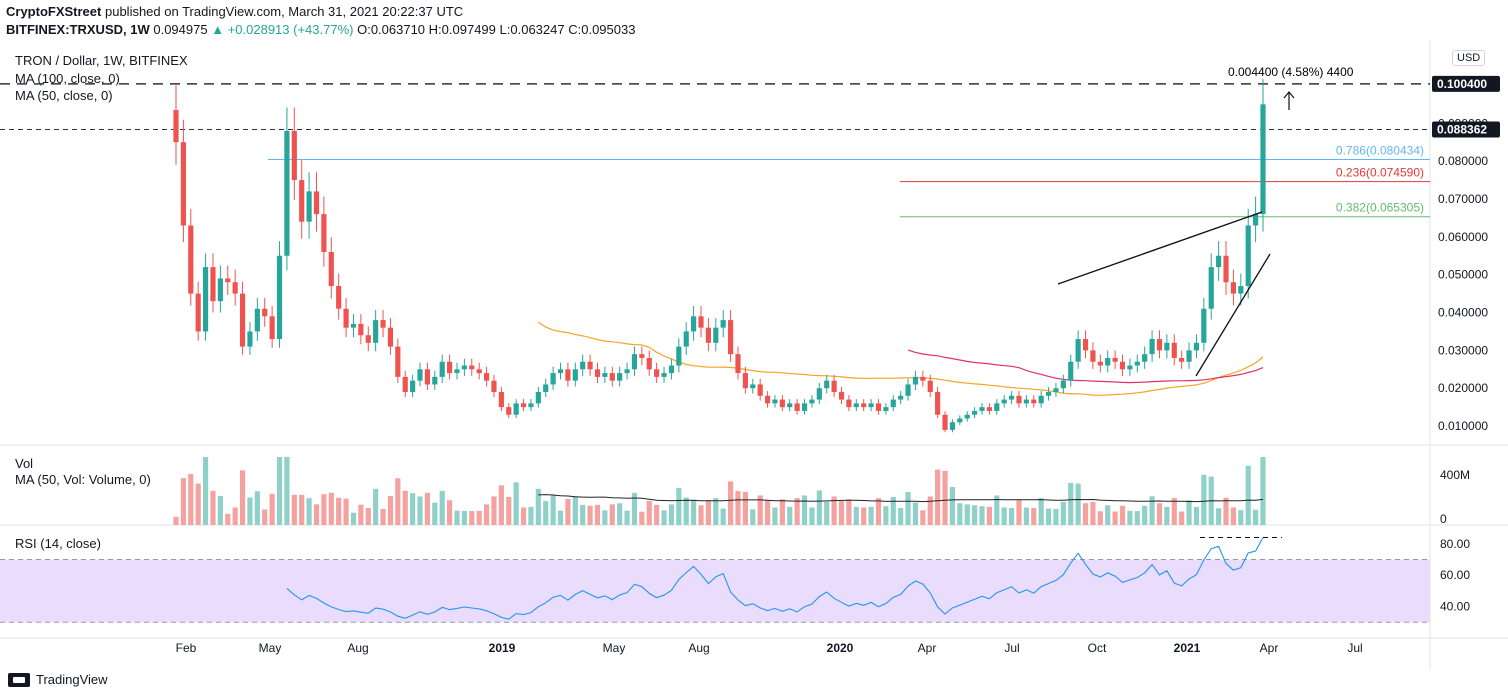 The image size is (1508, 698). Describe the element at coordinates (54, 11) in the screenshot. I see `publisher-name: CryptoFXStreet` at that location.